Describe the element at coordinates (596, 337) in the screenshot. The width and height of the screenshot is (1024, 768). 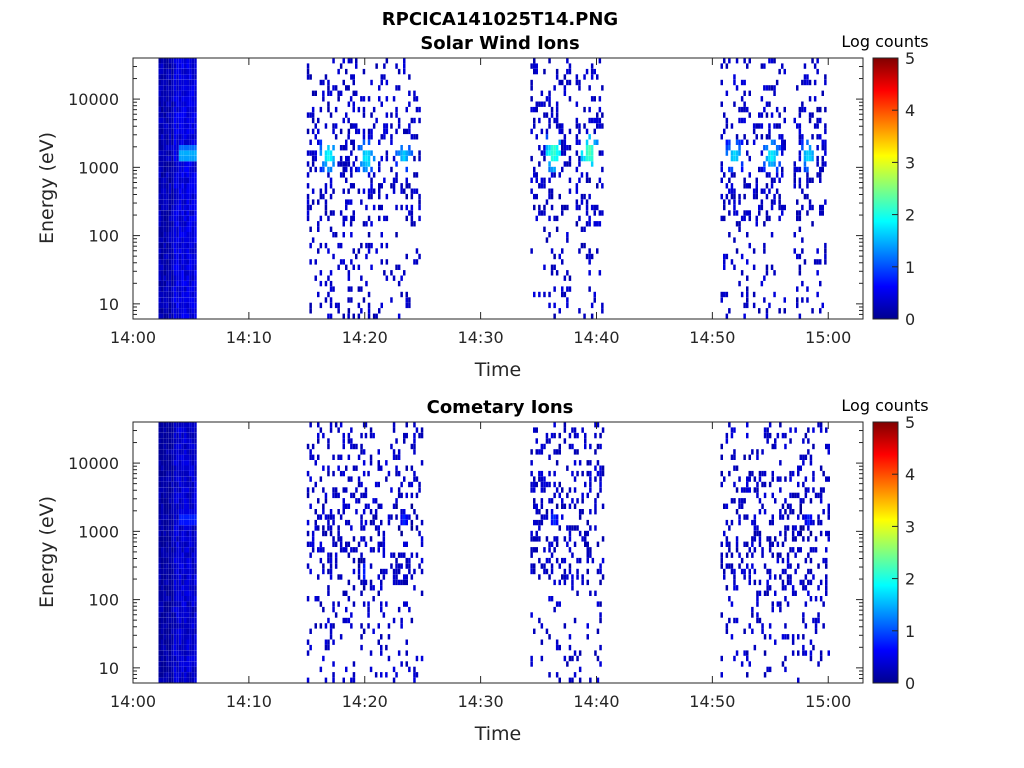
I see `x-tick-label: 14:40` at that location.